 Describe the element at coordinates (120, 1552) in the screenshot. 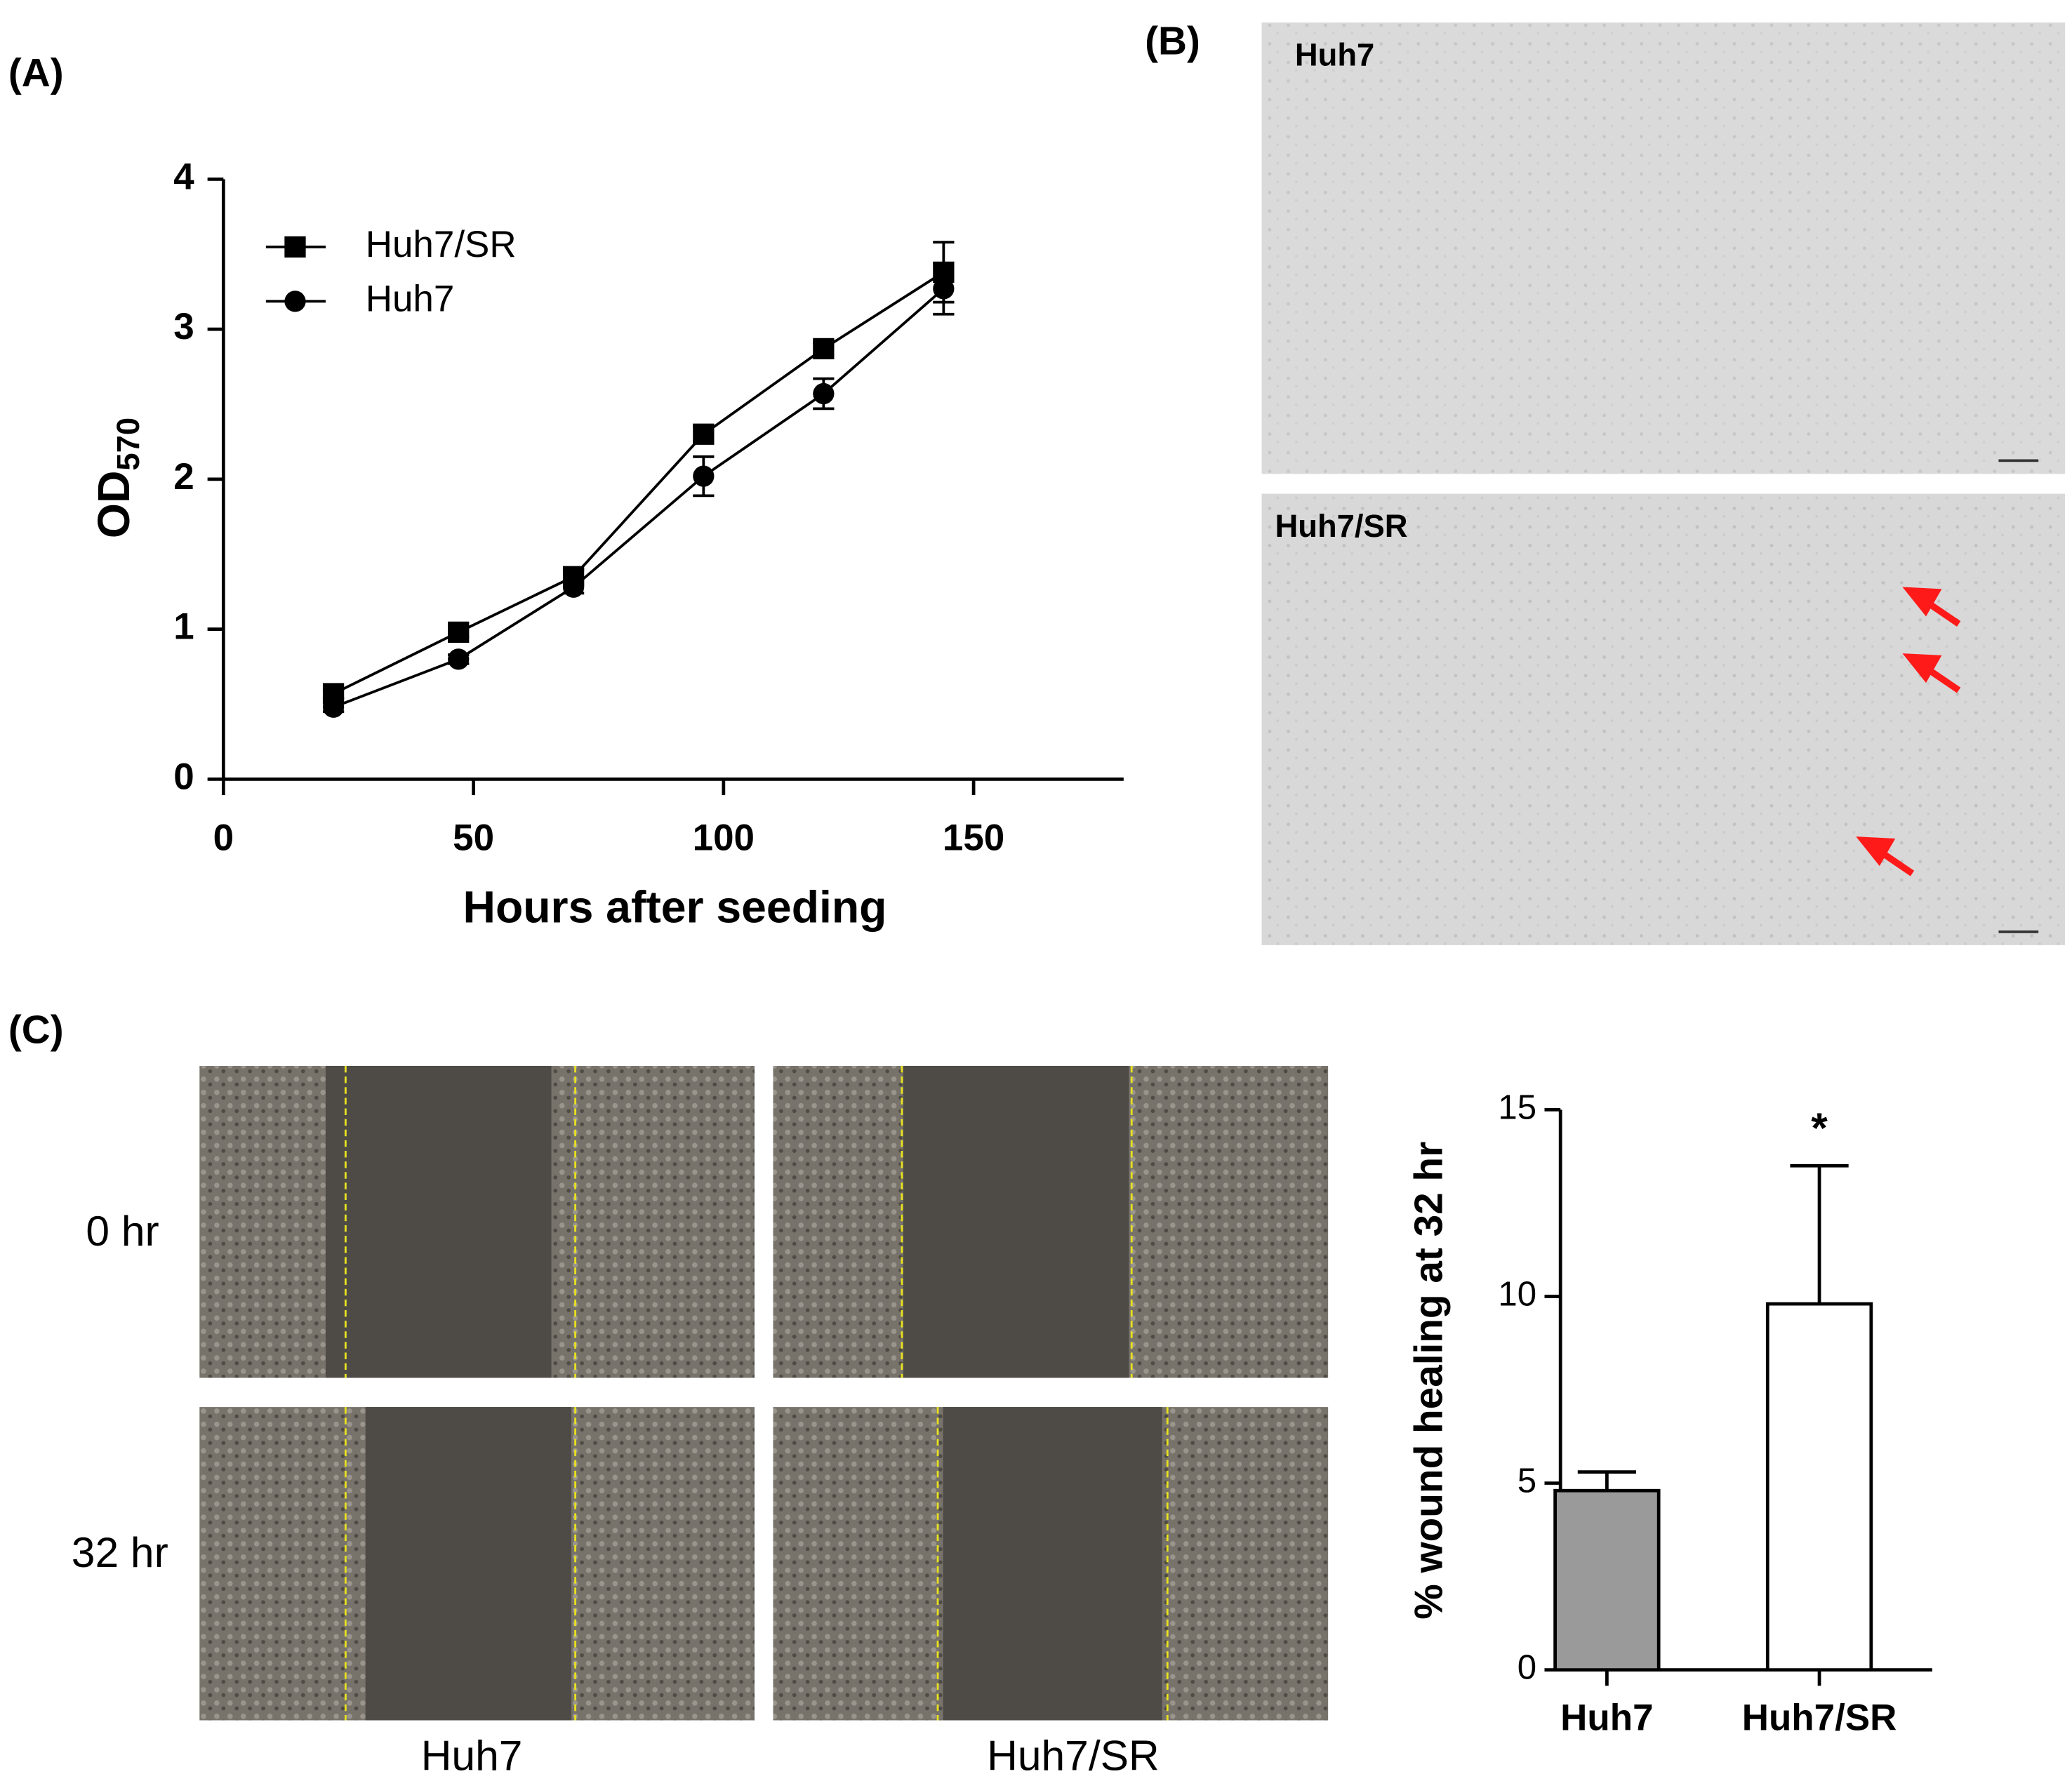

I see `row-label: 32 hr` at that location.